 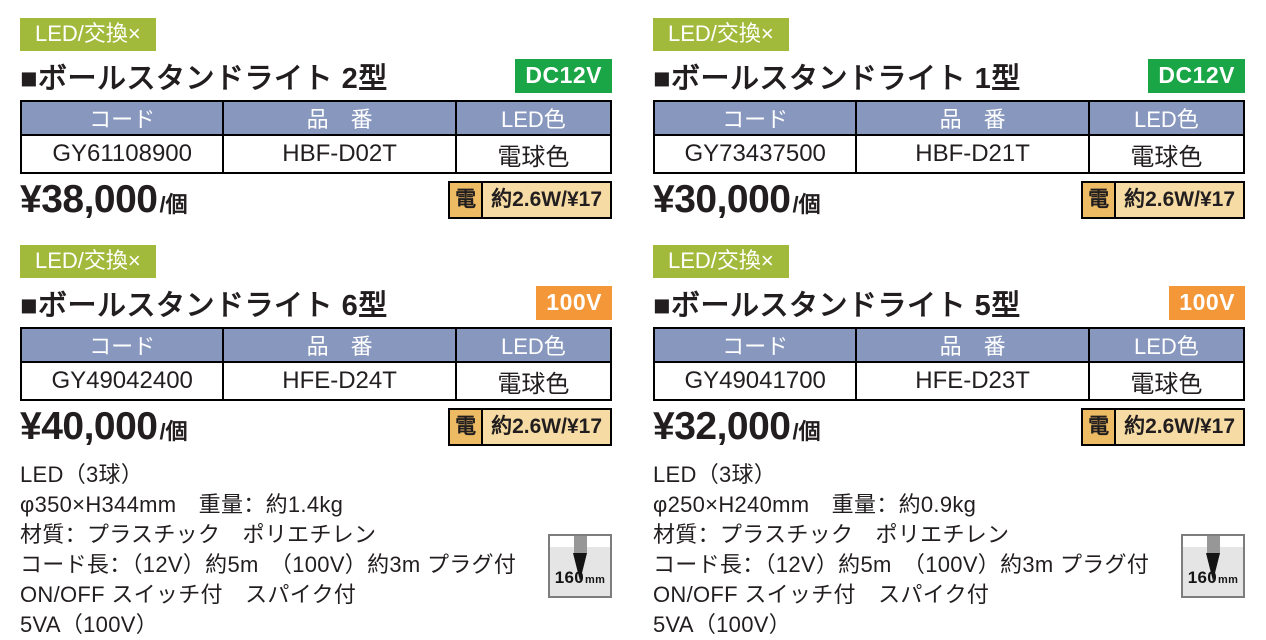 I want to click on price-amount: ¥32,000, so click(x=722, y=426).